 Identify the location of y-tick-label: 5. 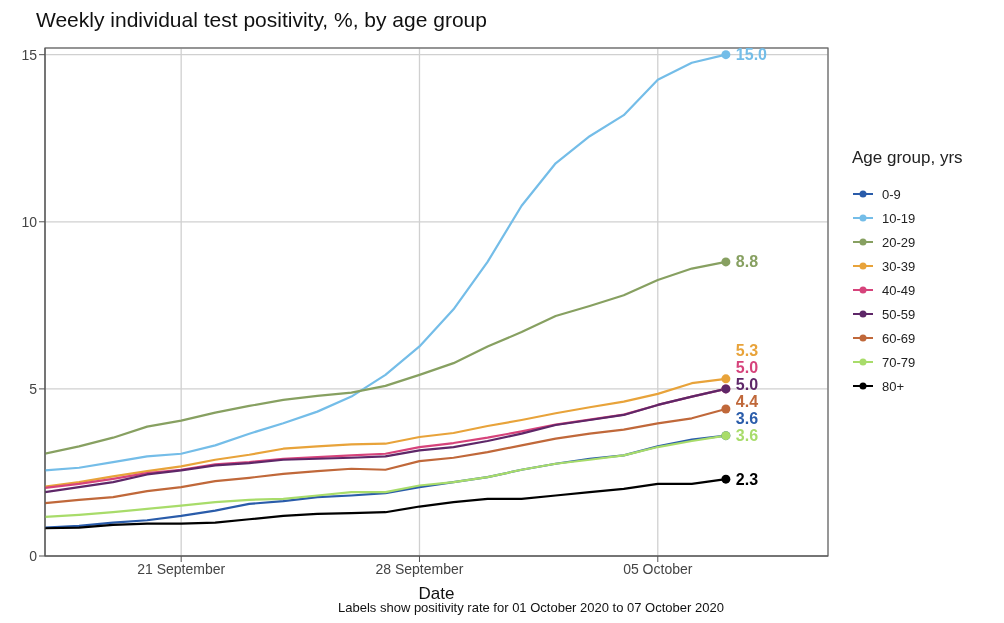
(33, 388).